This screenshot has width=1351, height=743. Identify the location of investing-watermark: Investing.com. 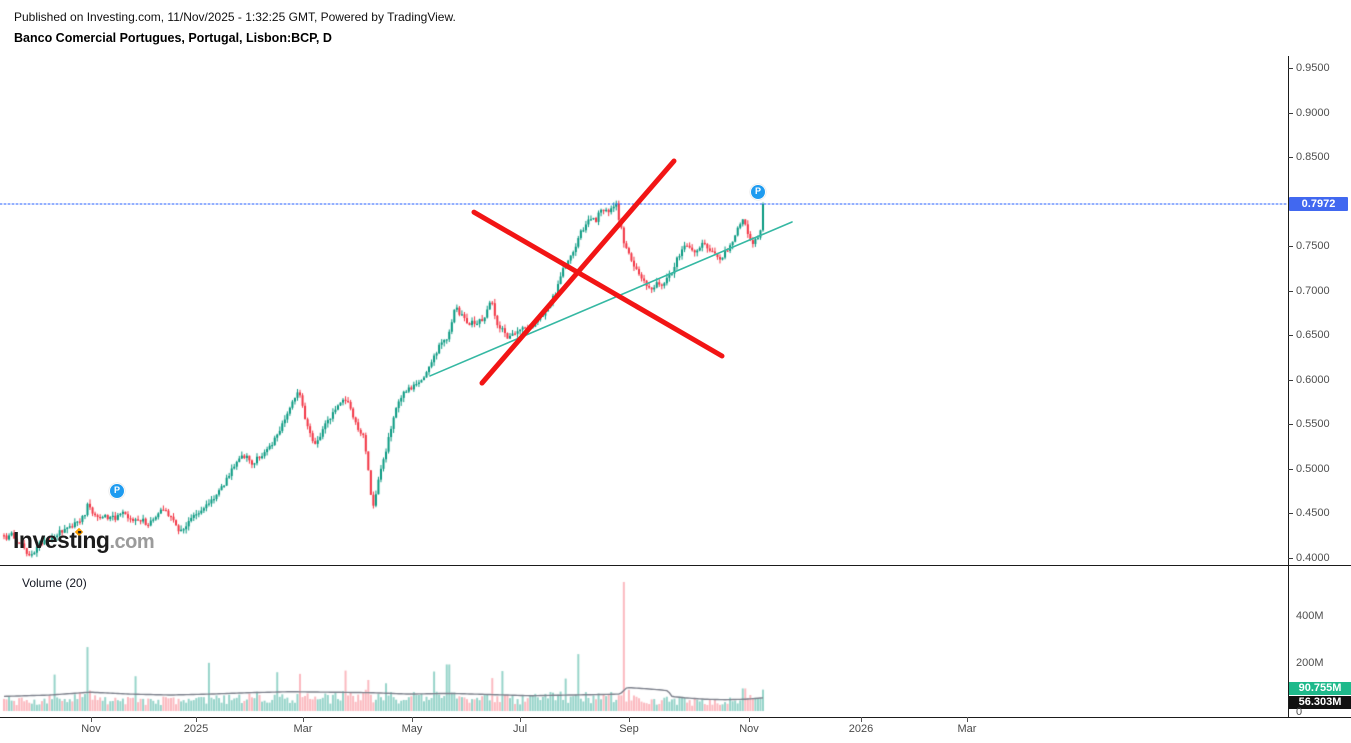
(84, 540).